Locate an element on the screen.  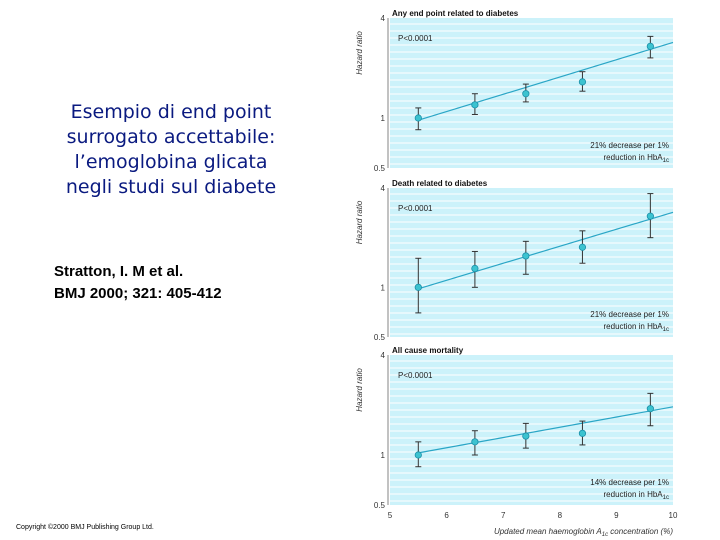
panel-title: Any end point related to diabetes is located at coordinates (455, 13).